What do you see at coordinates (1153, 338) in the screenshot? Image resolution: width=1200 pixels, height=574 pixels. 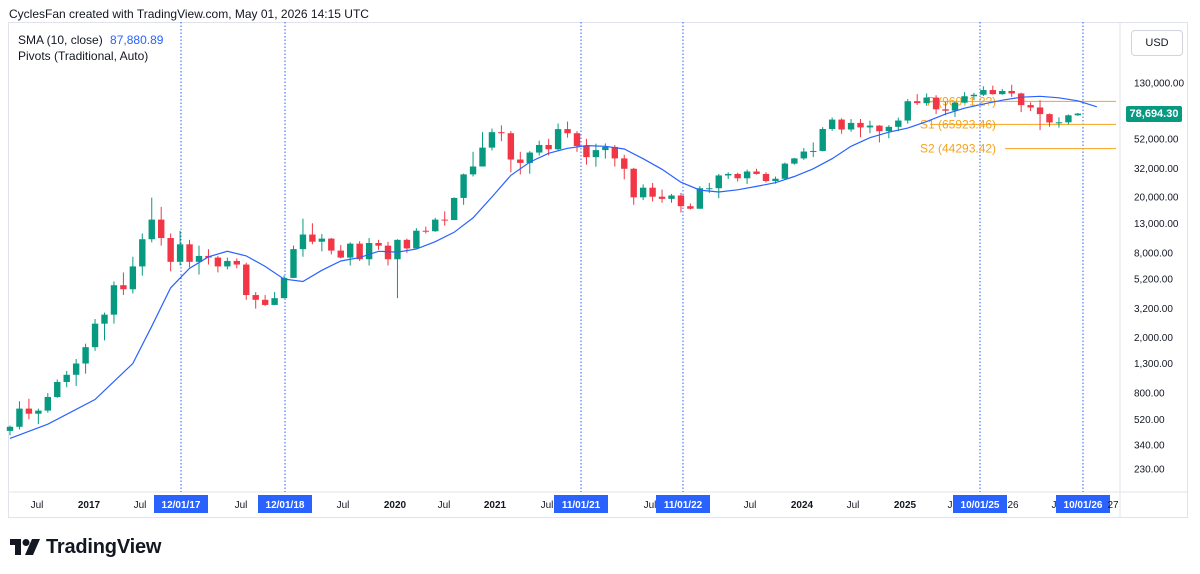 I see `price-tick-label: 2,000.00` at bounding box center [1153, 338].